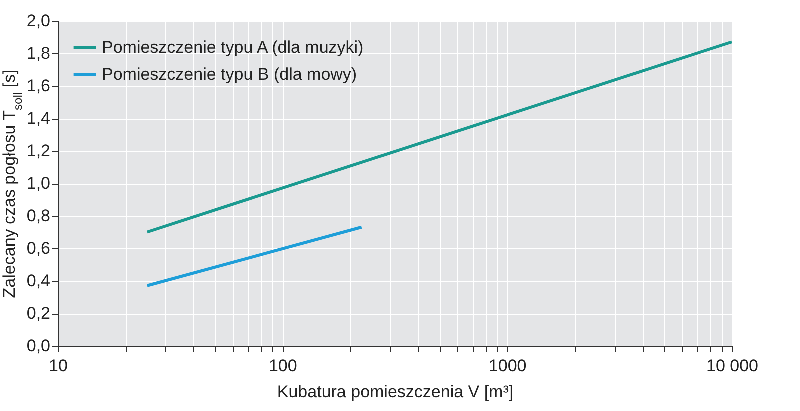  What do you see at coordinates (38, 53) in the screenshot?
I see `y-tick-label: 1,8` at bounding box center [38, 53].